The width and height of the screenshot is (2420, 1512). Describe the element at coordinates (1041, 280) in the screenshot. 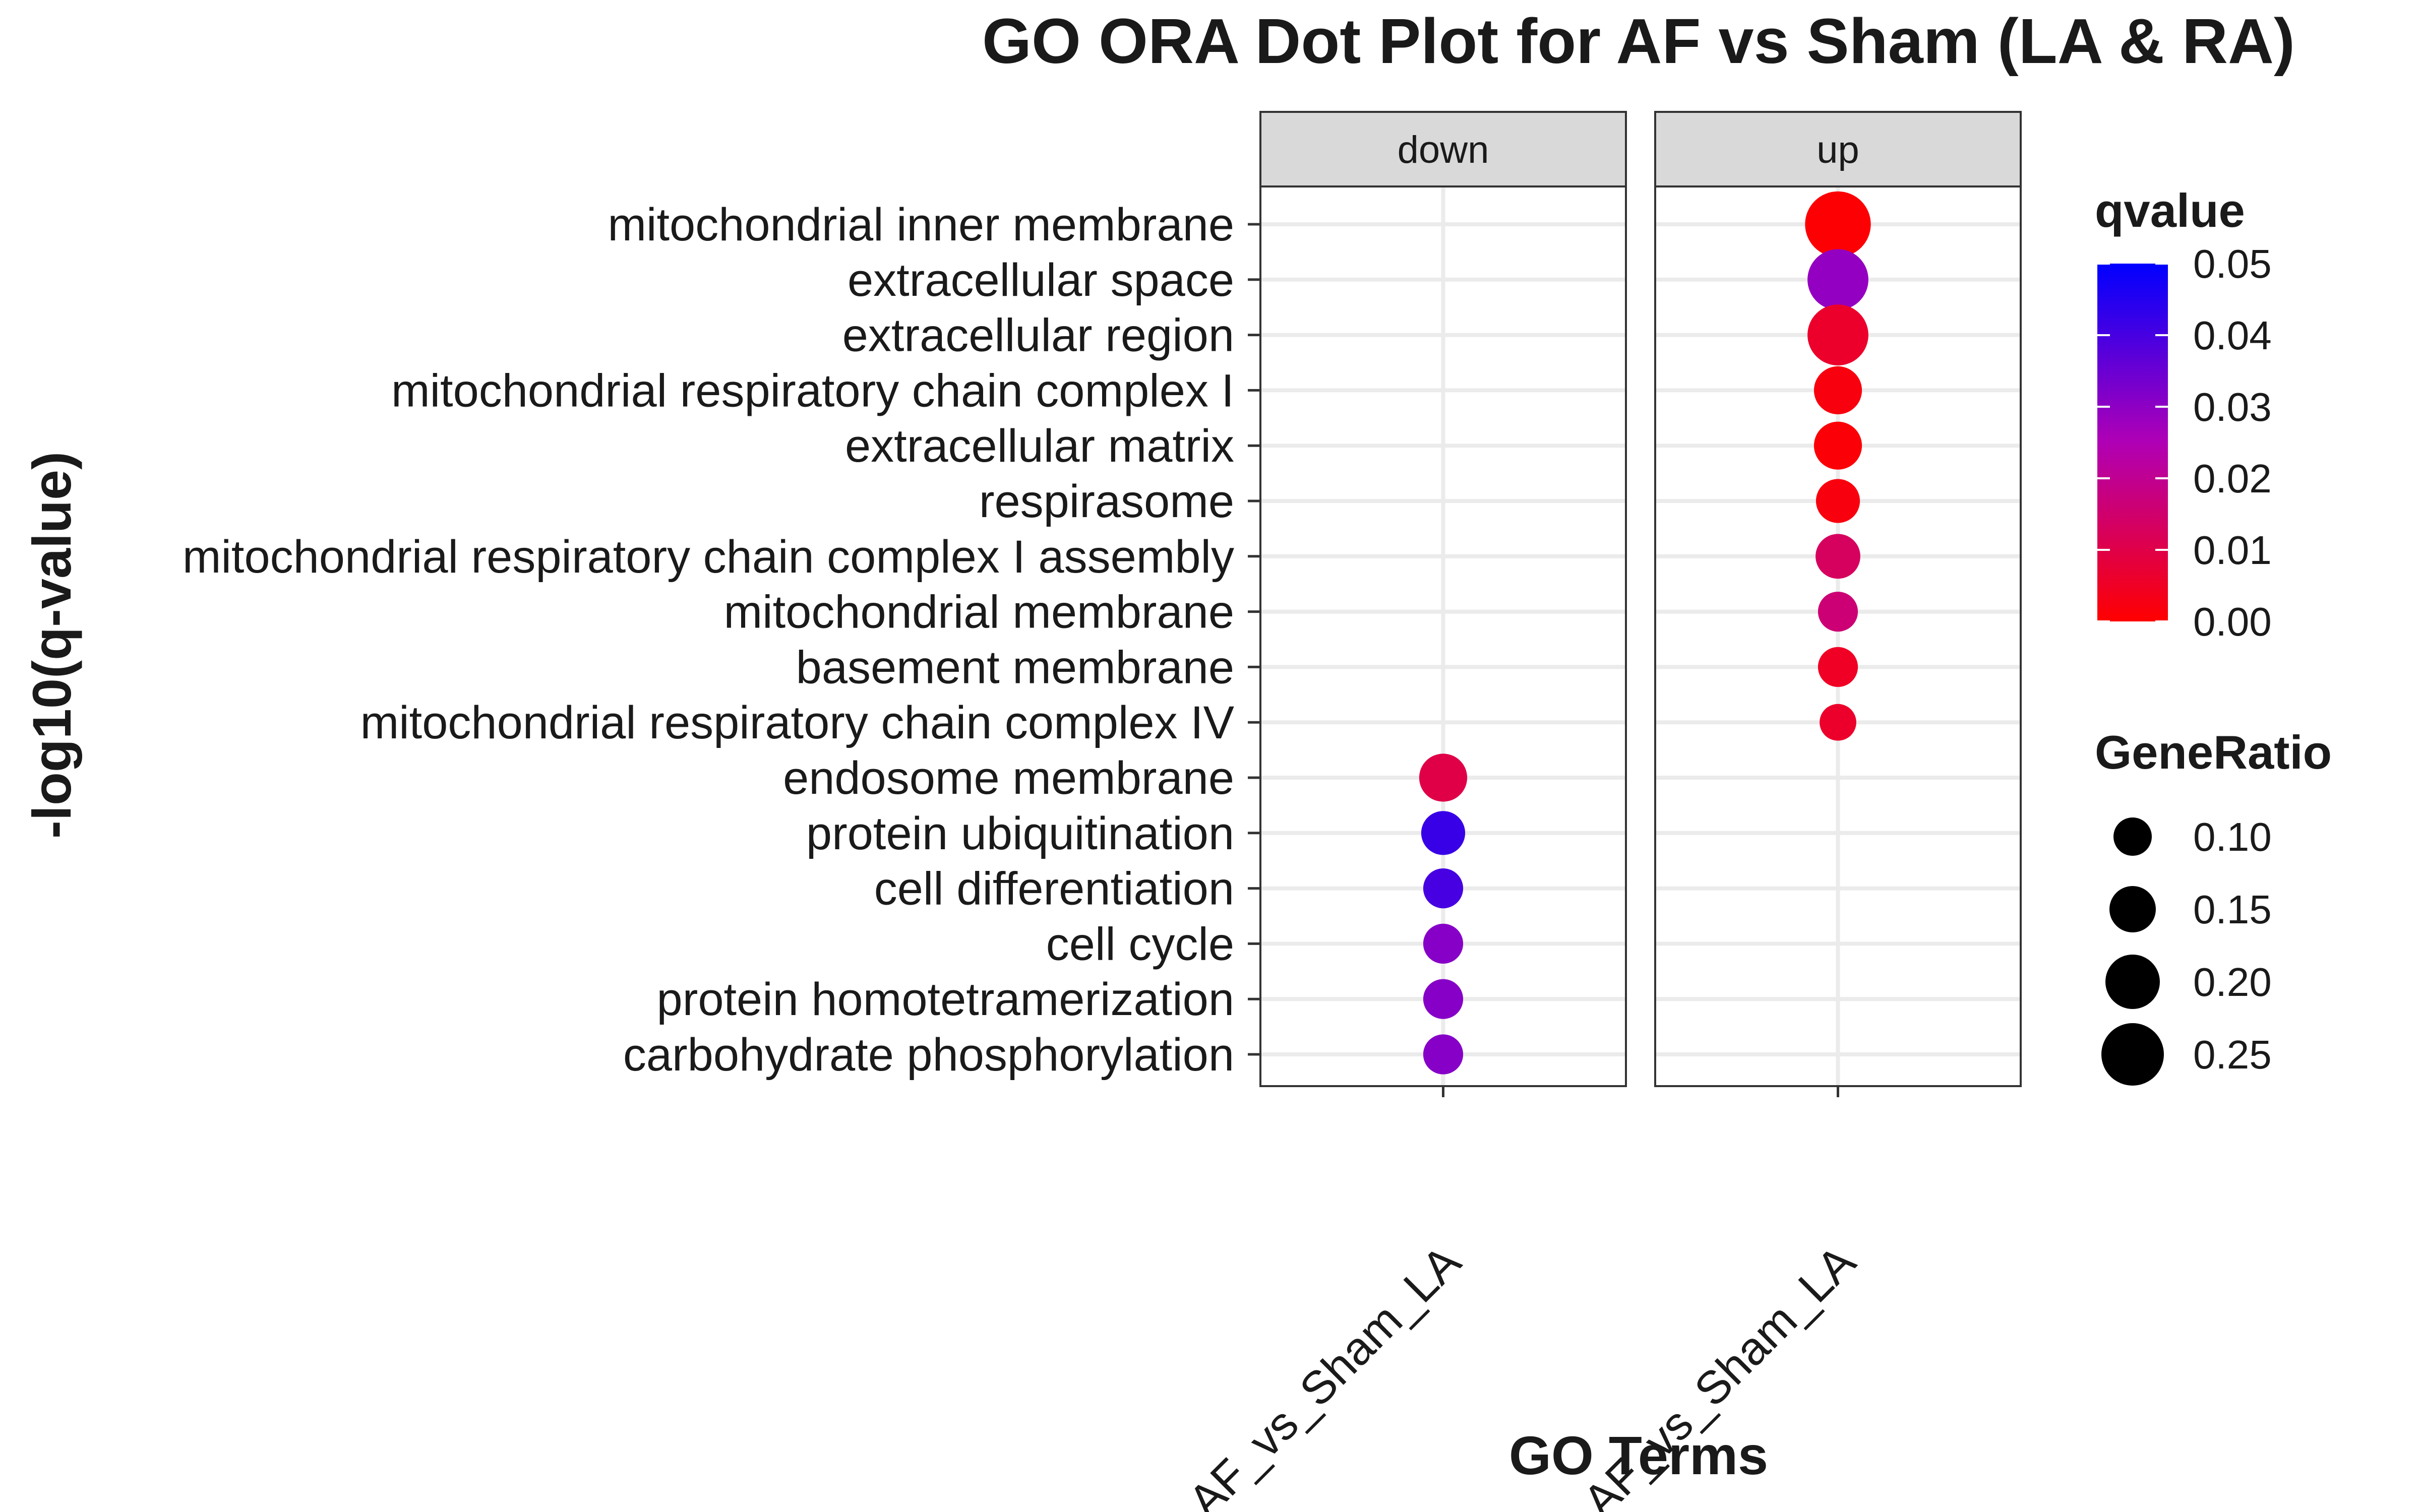

I see `y-tick-label: extracellular space` at that location.